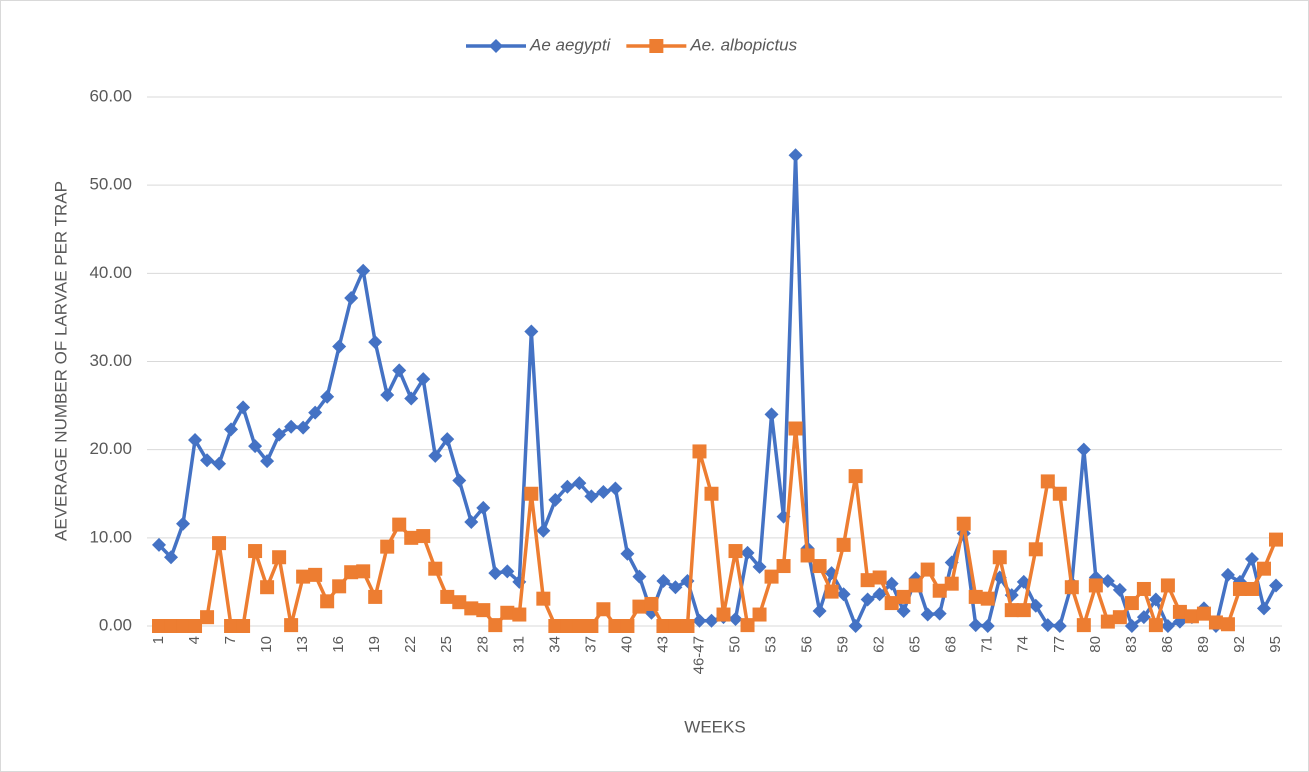 The width and height of the screenshot is (1309, 772). I want to click on x-tick-label: 7, so click(230, 640).